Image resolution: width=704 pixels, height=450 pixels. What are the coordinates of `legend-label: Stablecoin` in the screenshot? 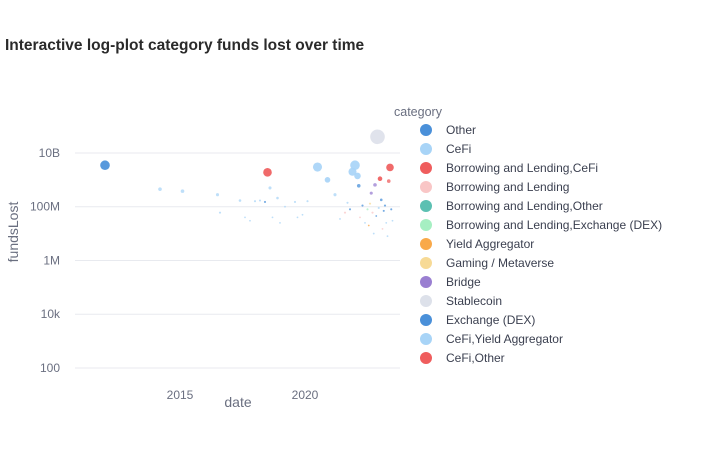 It's located at (474, 301).